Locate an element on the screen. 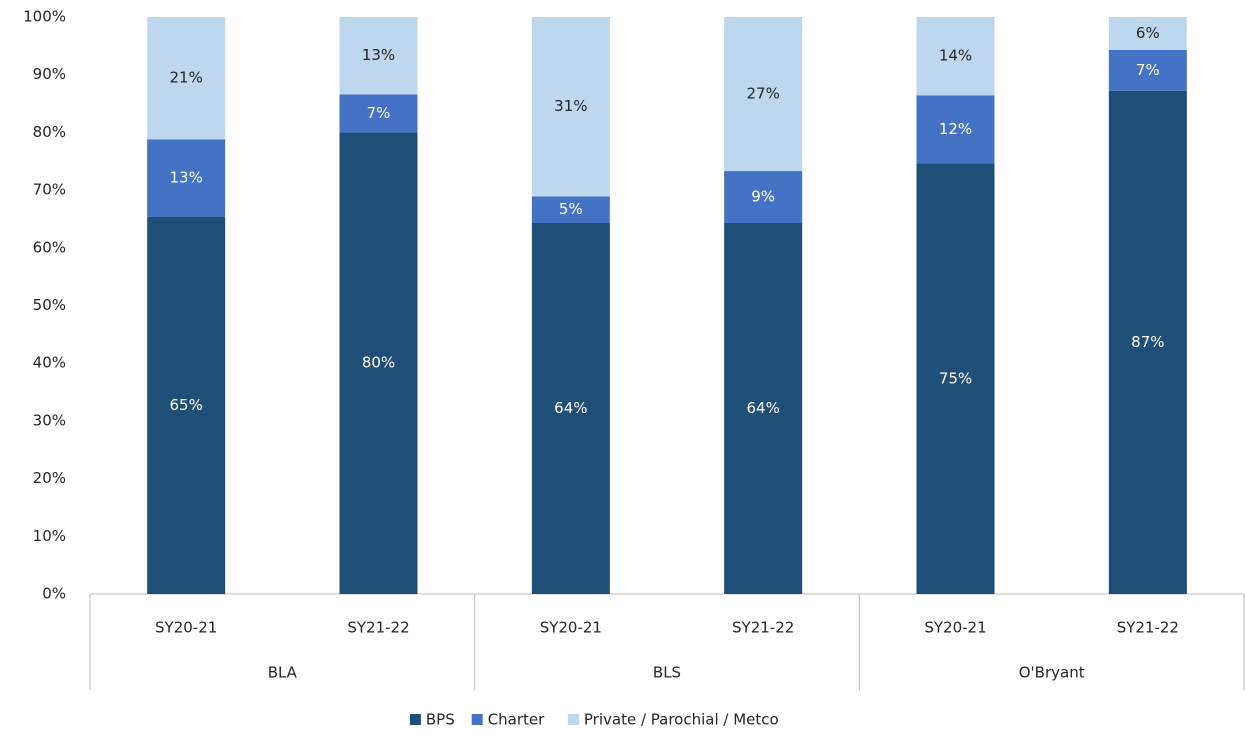 This screenshot has width=1246, height=736. y-tick-label: 30% is located at coordinates (49, 420).